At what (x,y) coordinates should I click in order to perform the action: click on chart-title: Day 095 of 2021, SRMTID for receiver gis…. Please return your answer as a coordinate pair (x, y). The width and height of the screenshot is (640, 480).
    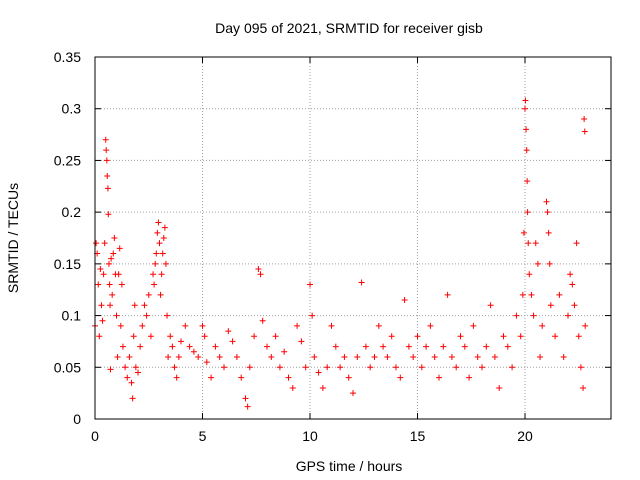
    Looking at the image, I should click on (349, 28).